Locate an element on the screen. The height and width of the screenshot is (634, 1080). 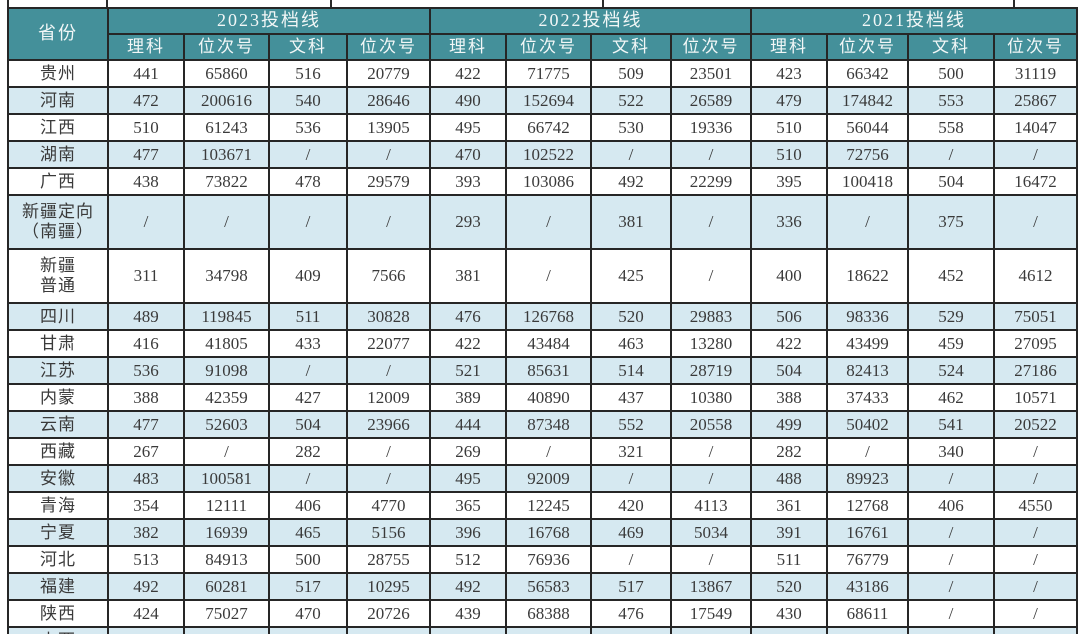
value-cell: 282 is located at coordinates (308, 451).